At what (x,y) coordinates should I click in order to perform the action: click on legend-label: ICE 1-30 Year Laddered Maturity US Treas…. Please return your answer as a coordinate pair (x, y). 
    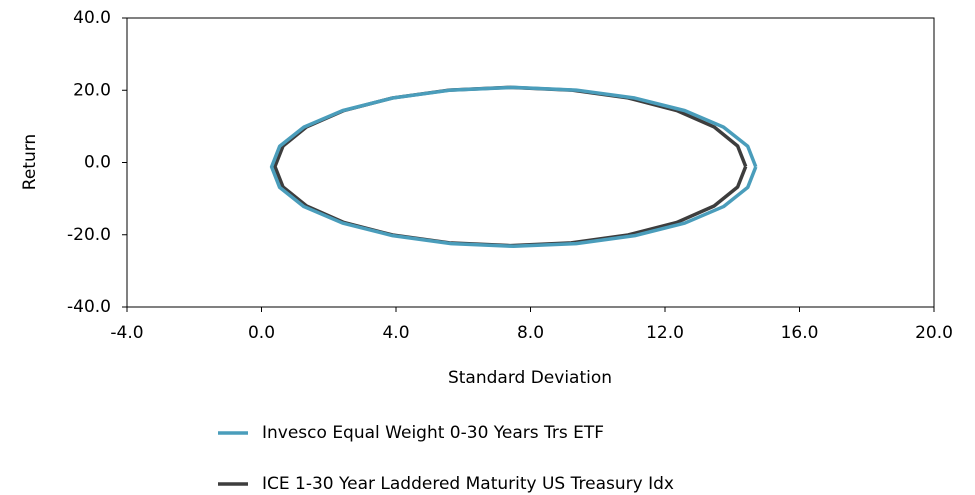
    Looking at the image, I should click on (468, 484).